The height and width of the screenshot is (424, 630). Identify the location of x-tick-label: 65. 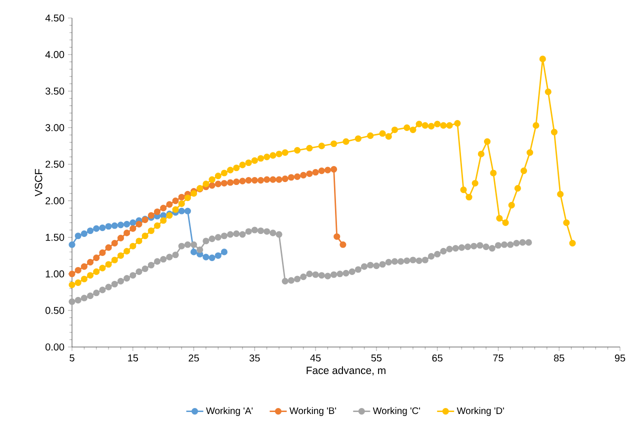
(437, 358).